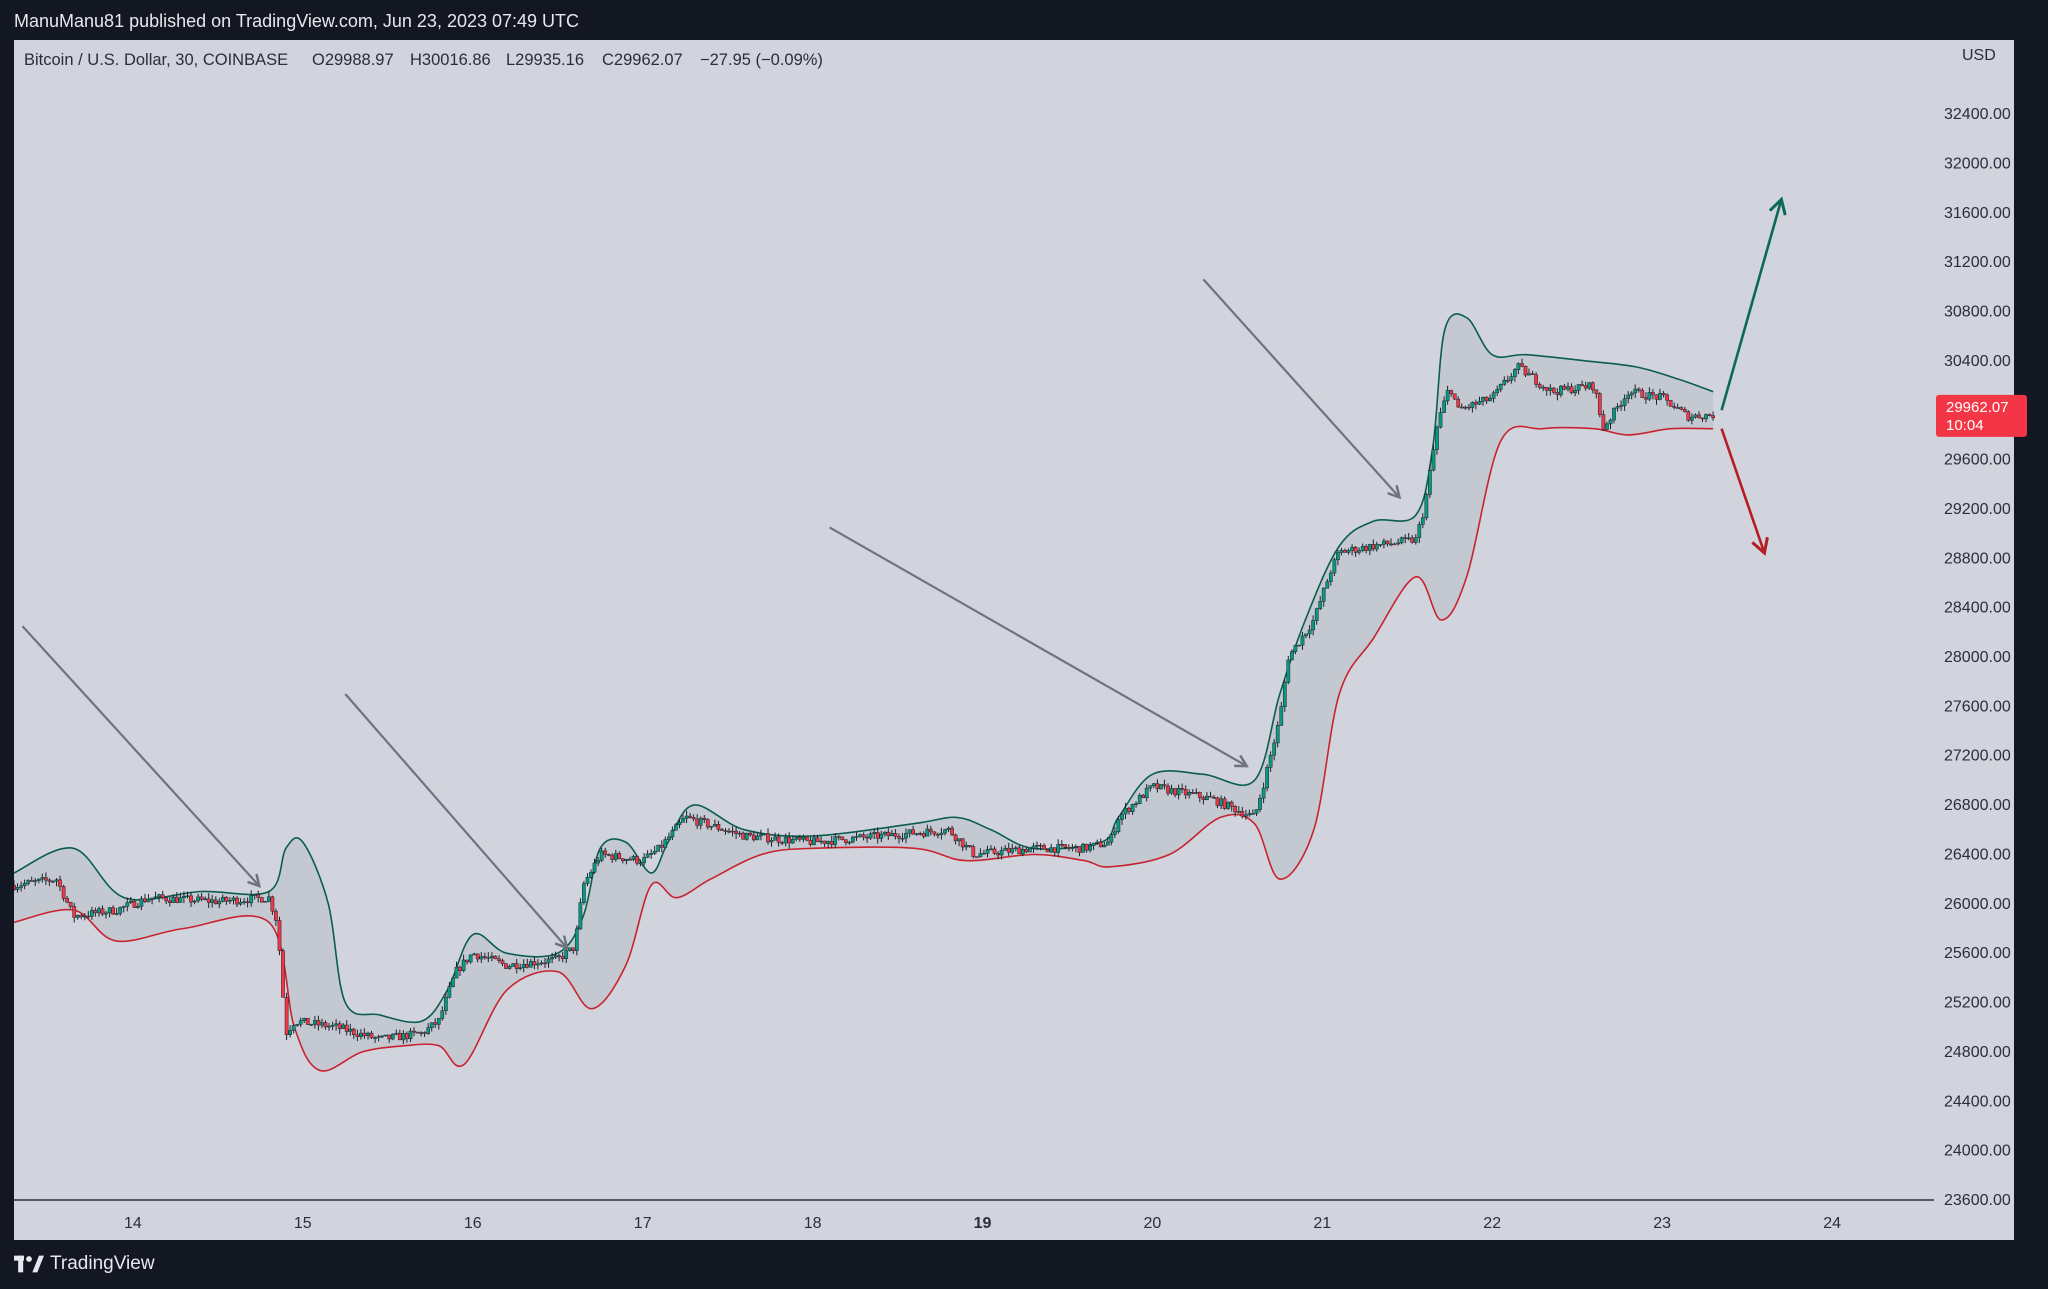 The image size is (2048, 1289). What do you see at coordinates (473, 1223) in the screenshot?
I see `x-tick-label: 16` at bounding box center [473, 1223].